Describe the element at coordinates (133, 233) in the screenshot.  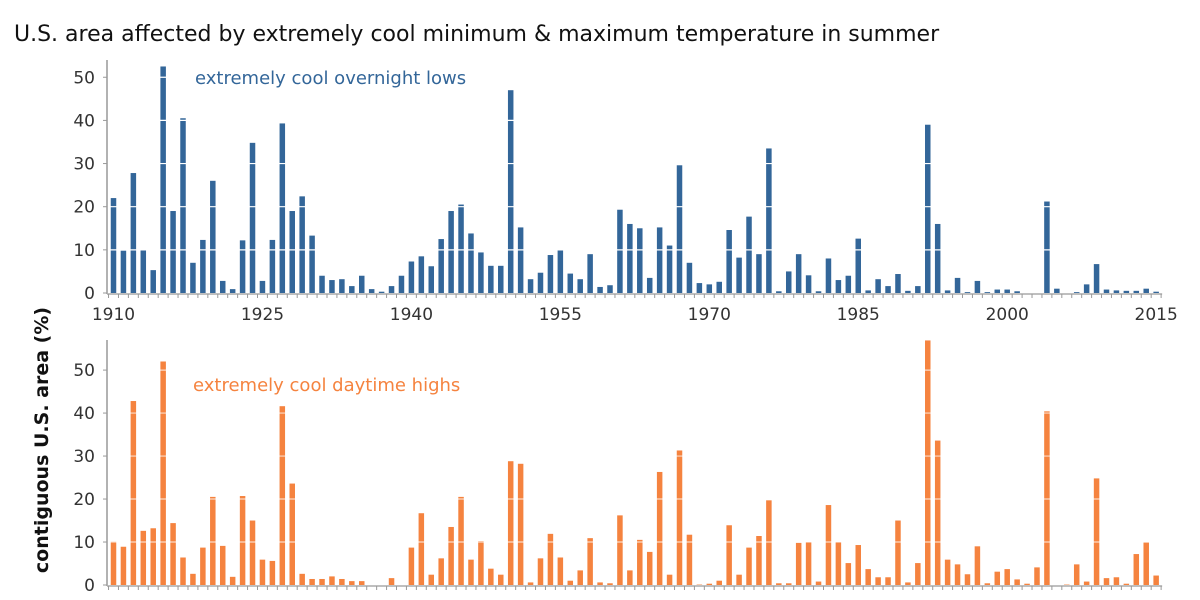
I see `bar-1912` at that location.